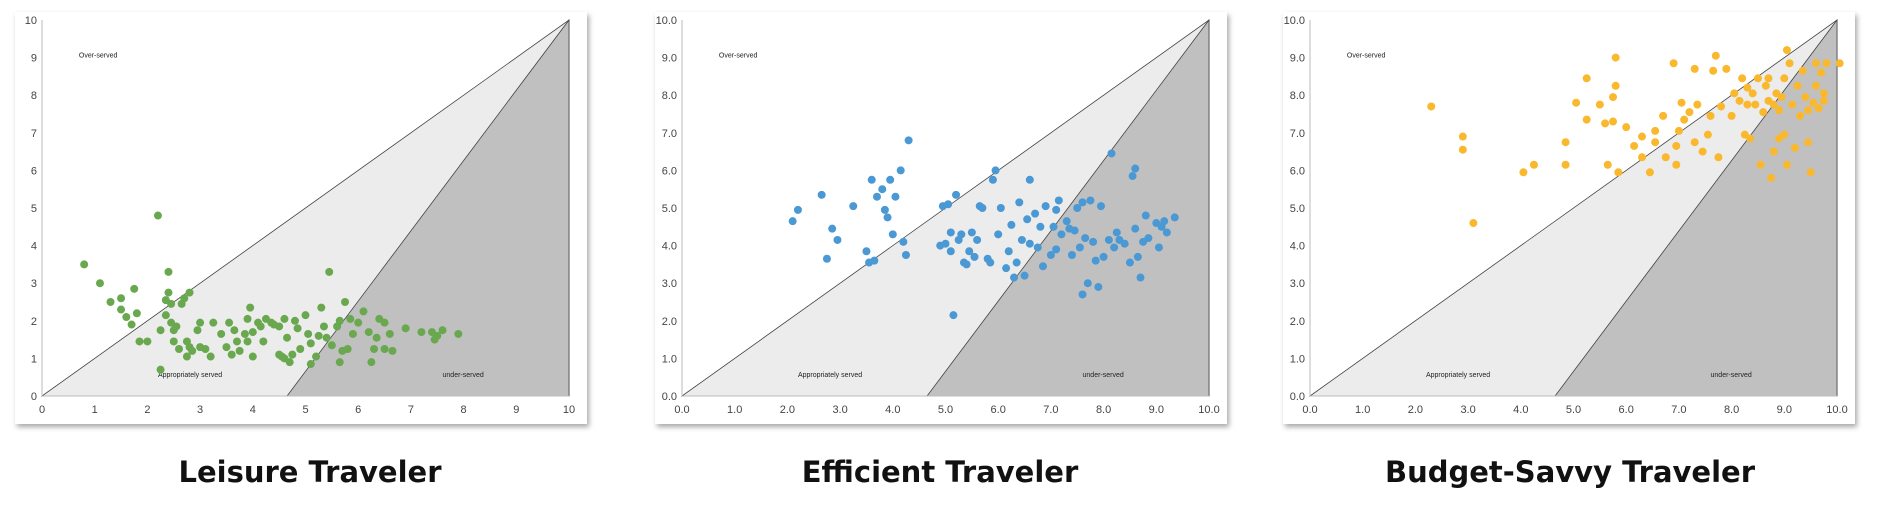  I want to click on y-tick-label: 6.0, so click(1297, 171).